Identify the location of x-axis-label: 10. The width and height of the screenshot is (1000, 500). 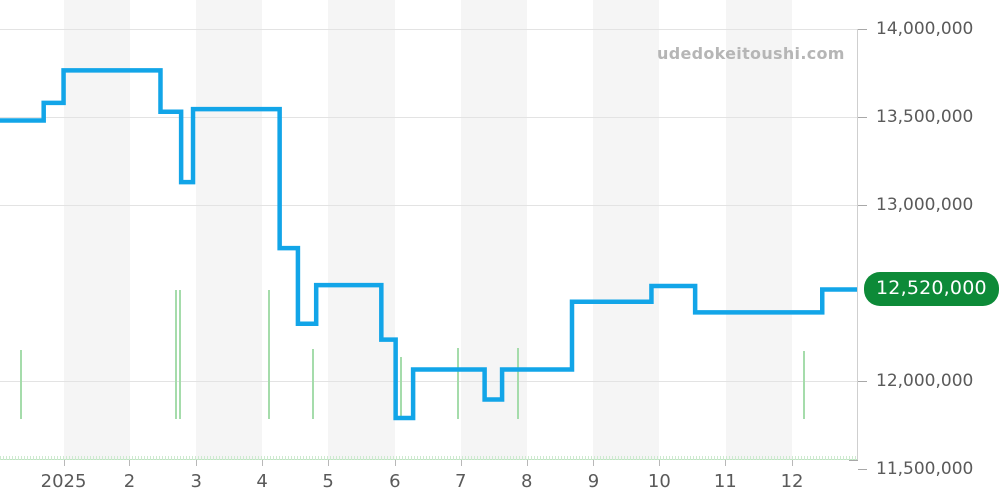
(659, 481).